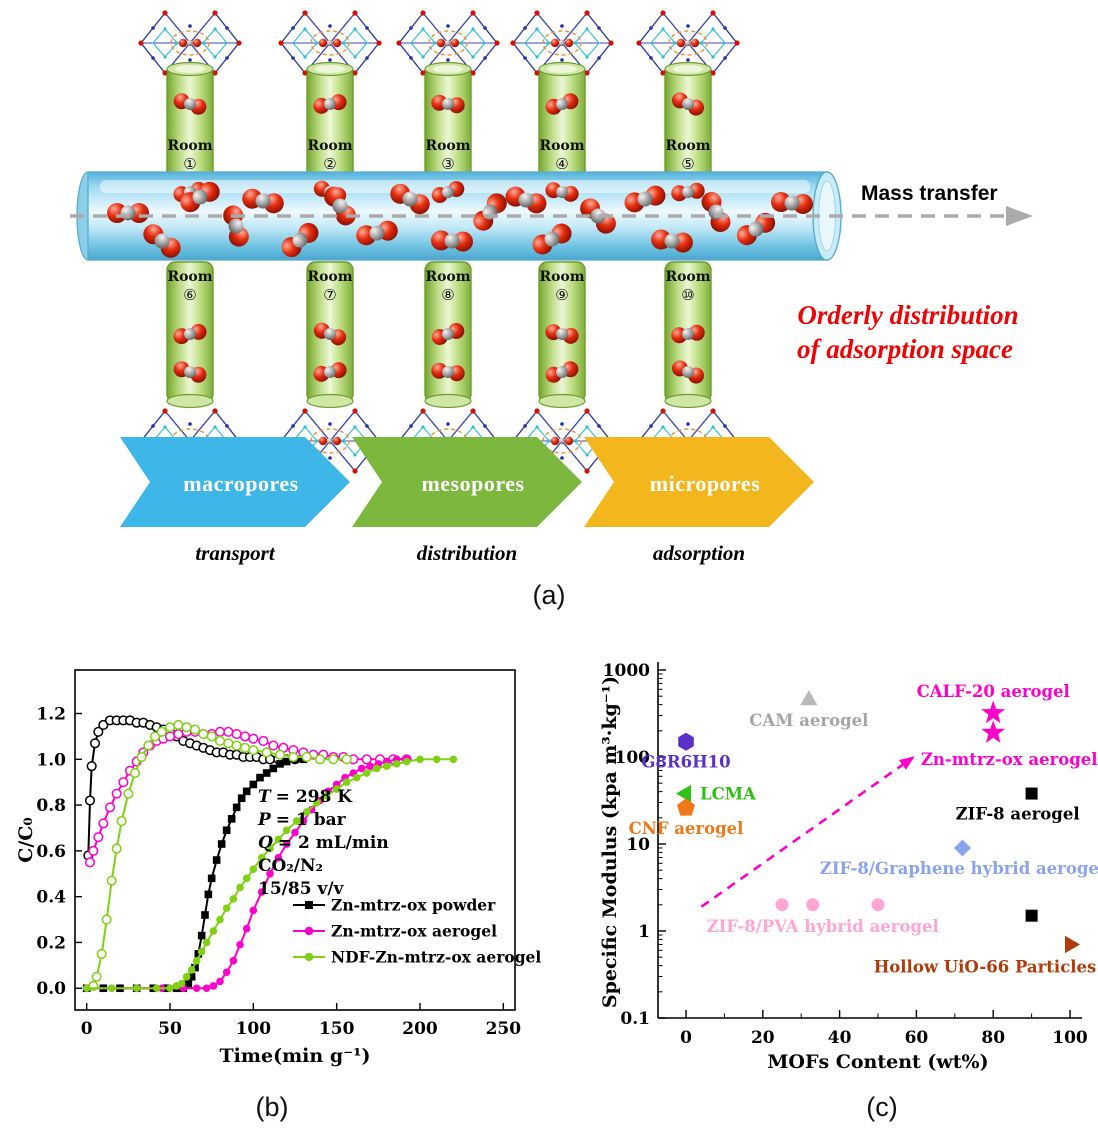 The height and width of the screenshot is (1129, 1098). Describe the element at coordinates (635, 1019) in the screenshot. I see `y-tick-label: 0.1` at that location.